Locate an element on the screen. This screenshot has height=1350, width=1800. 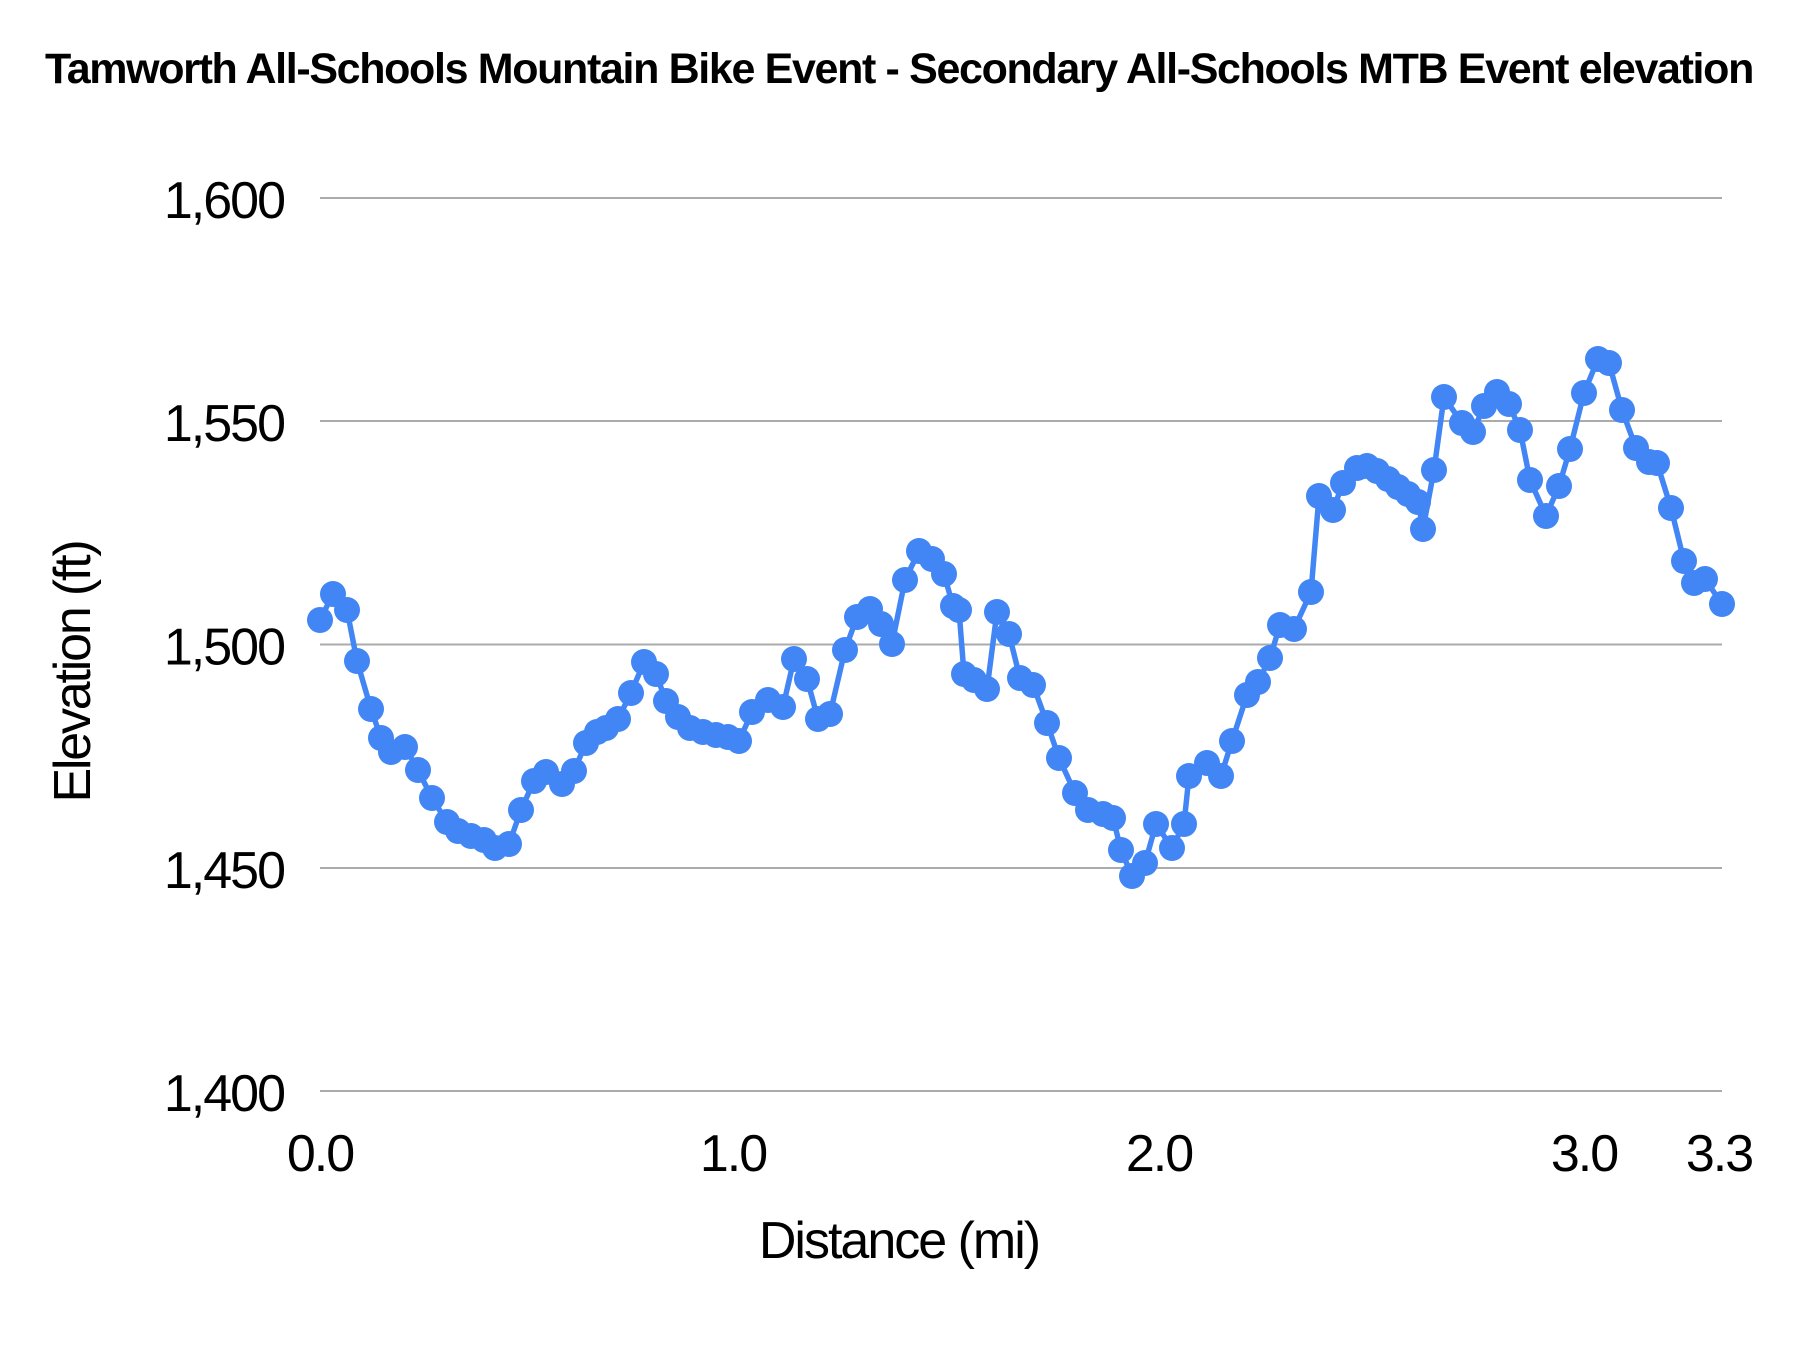
svg-text: 1.0 is located at coordinates (733, 1154).